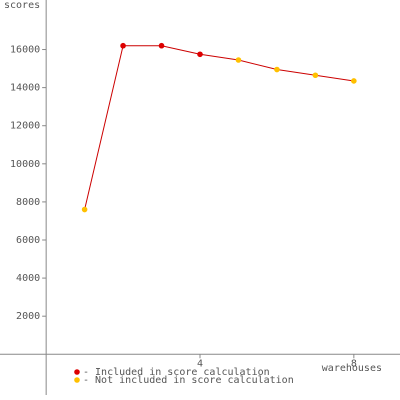 This screenshot has width=400, height=400. Describe the element at coordinates (200, 363) in the screenshot. I see `x-tick-label: 4` at that location.